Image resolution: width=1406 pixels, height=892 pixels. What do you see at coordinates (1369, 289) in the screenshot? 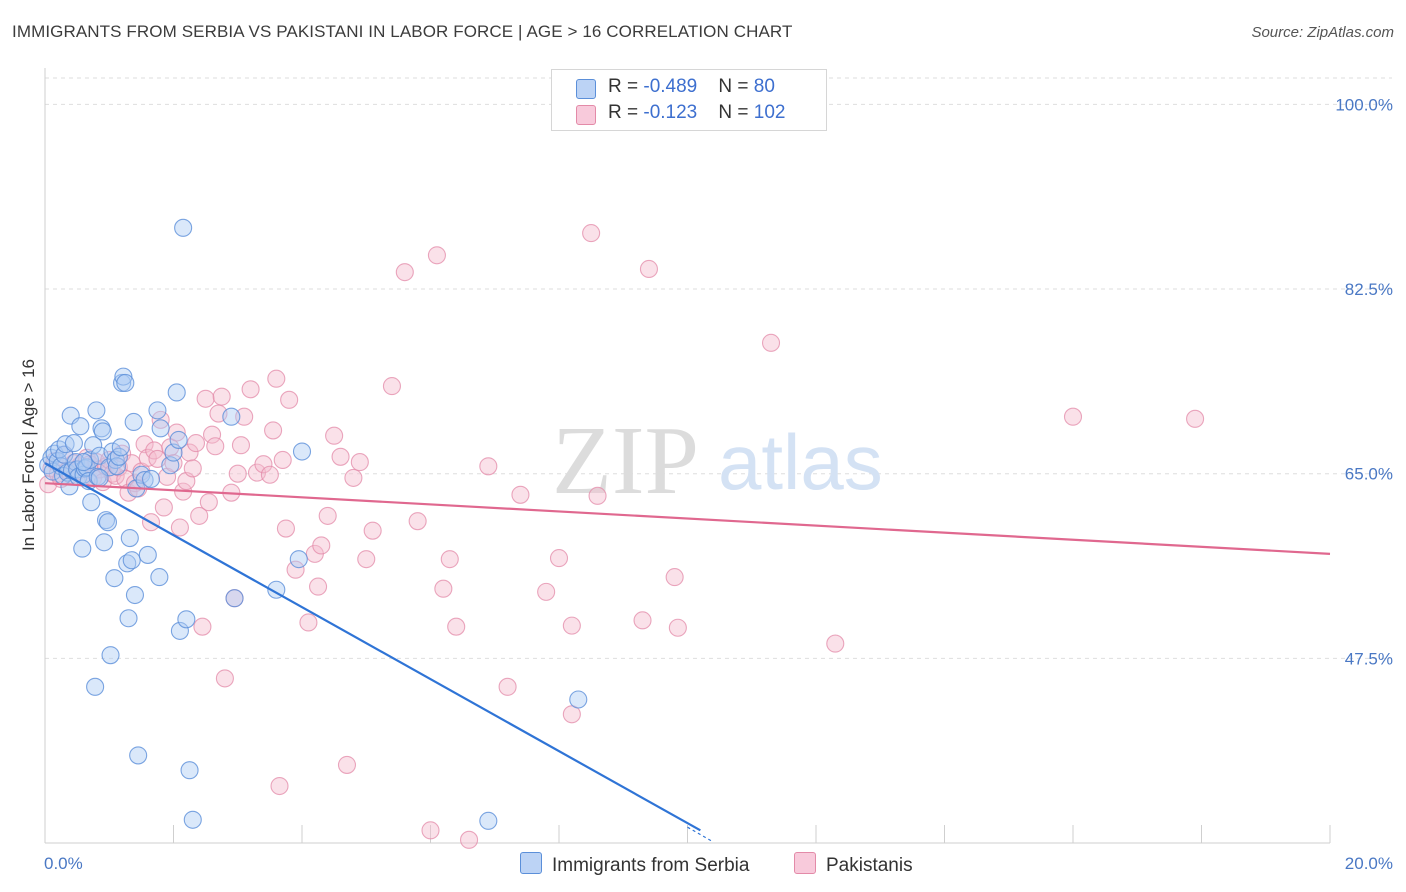
I see `y-tick-label-2: 82.5%` at bounding box center [1369, 289].